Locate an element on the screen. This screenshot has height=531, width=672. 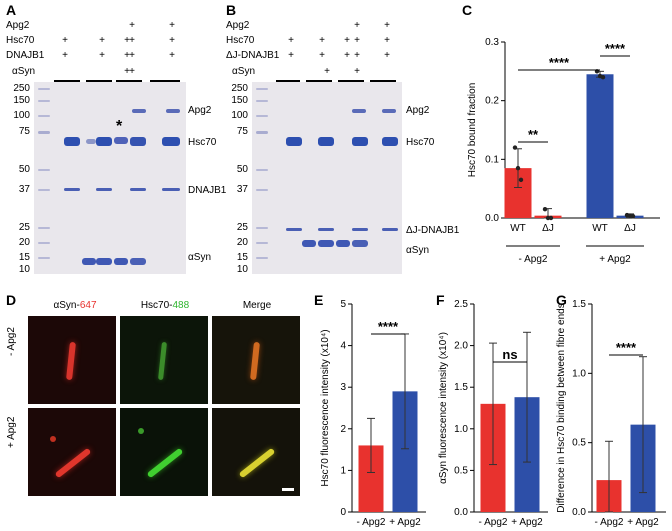
mw-marker: 20 is located at coordinates (242, 242).